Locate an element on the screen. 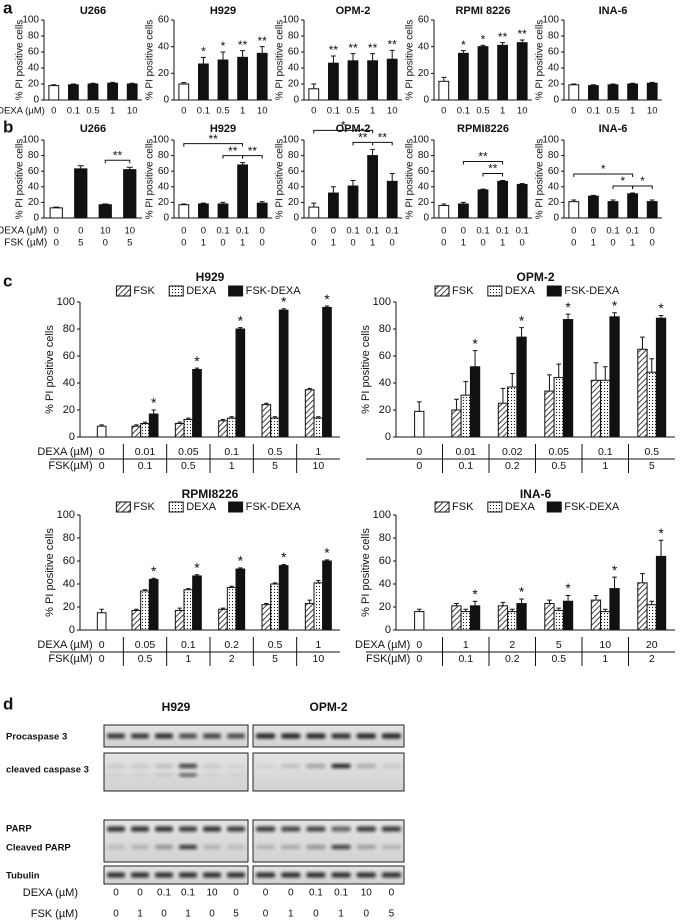  lane-label: 5 is located at coordinates (236, 914).